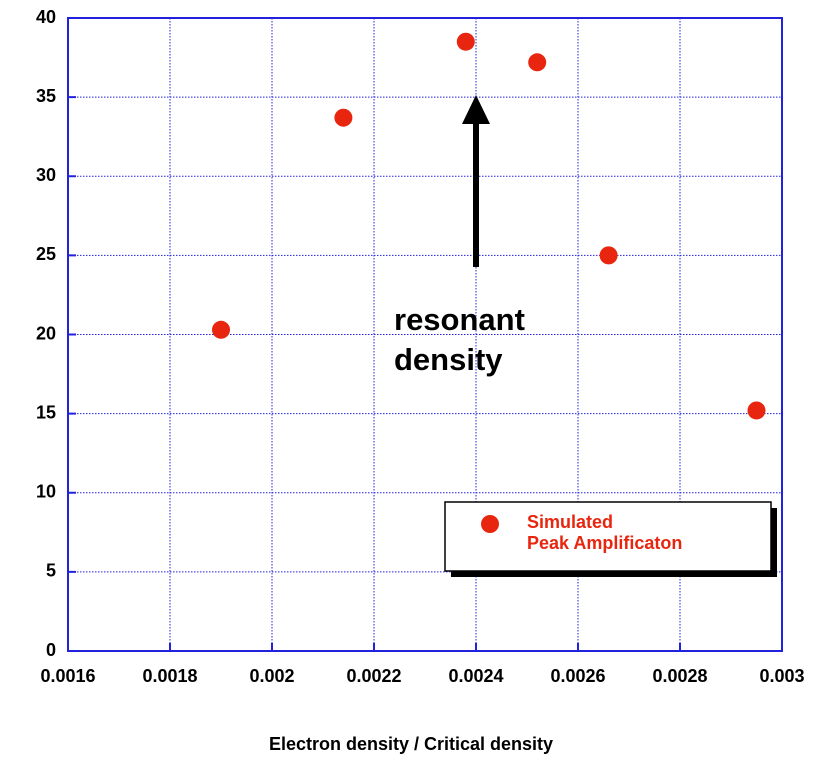 The height and width of the screenshot is (757, 823). Describe the element at coordinates (373, 676) in the screenshot. I see `x-tick-label: 0.0022` at that location.